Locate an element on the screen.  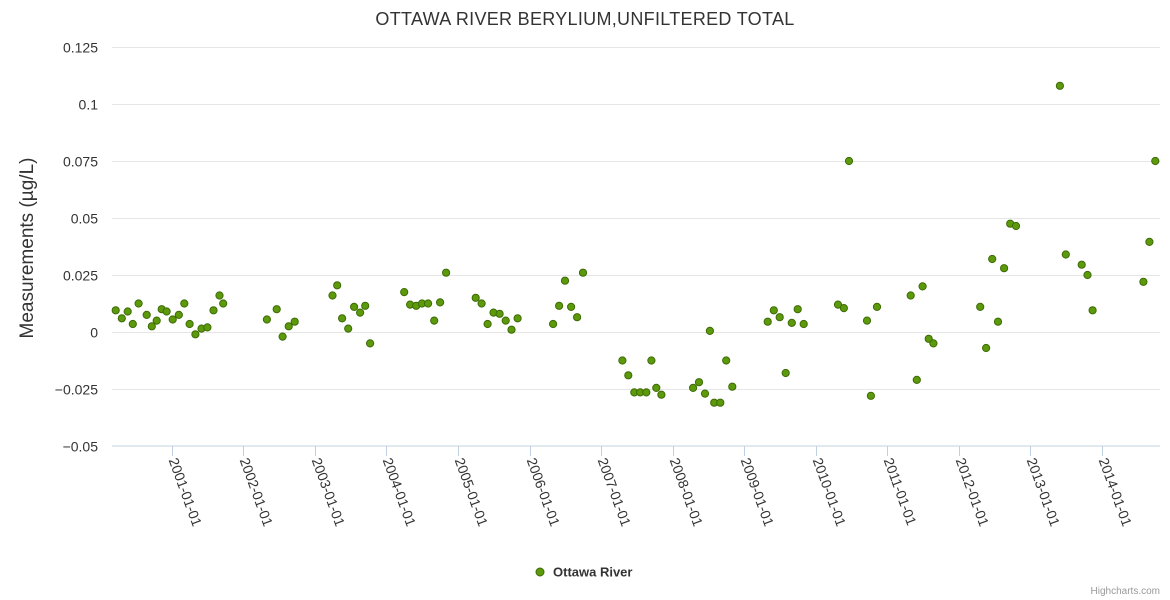
credit-link: Highcharts.com is located at coordinates (1125, 591).